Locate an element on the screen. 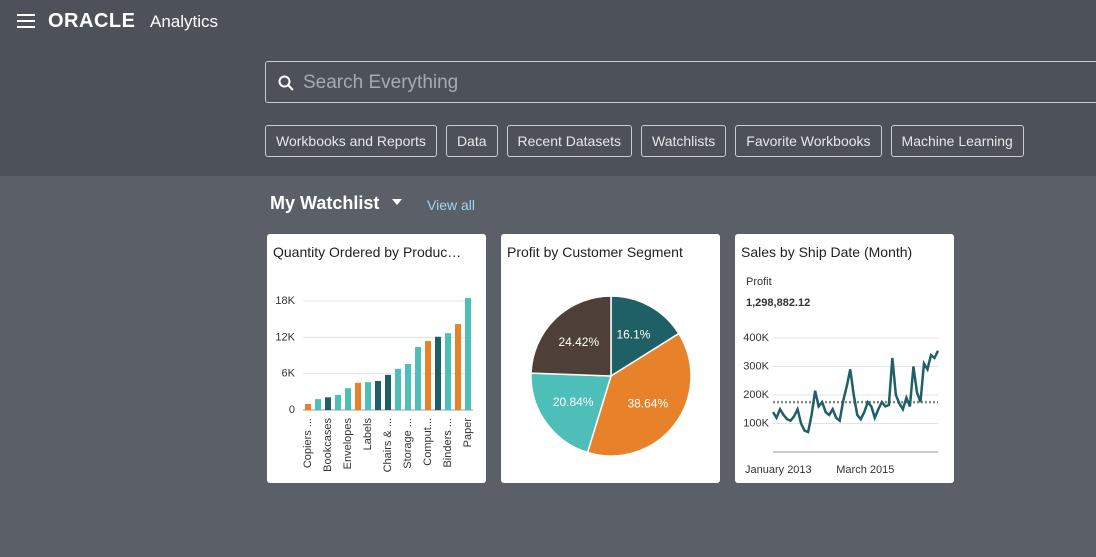 The height and width of the screenshot is (557, 1096). view-all-link: View all is located at coordinates (451, 205).